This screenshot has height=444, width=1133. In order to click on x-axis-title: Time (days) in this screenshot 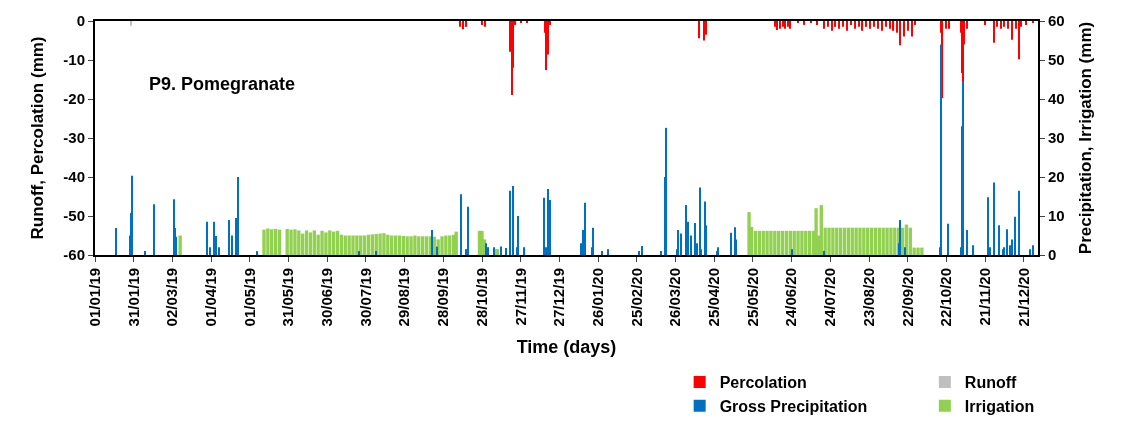, I will do `click(566, 346)`.